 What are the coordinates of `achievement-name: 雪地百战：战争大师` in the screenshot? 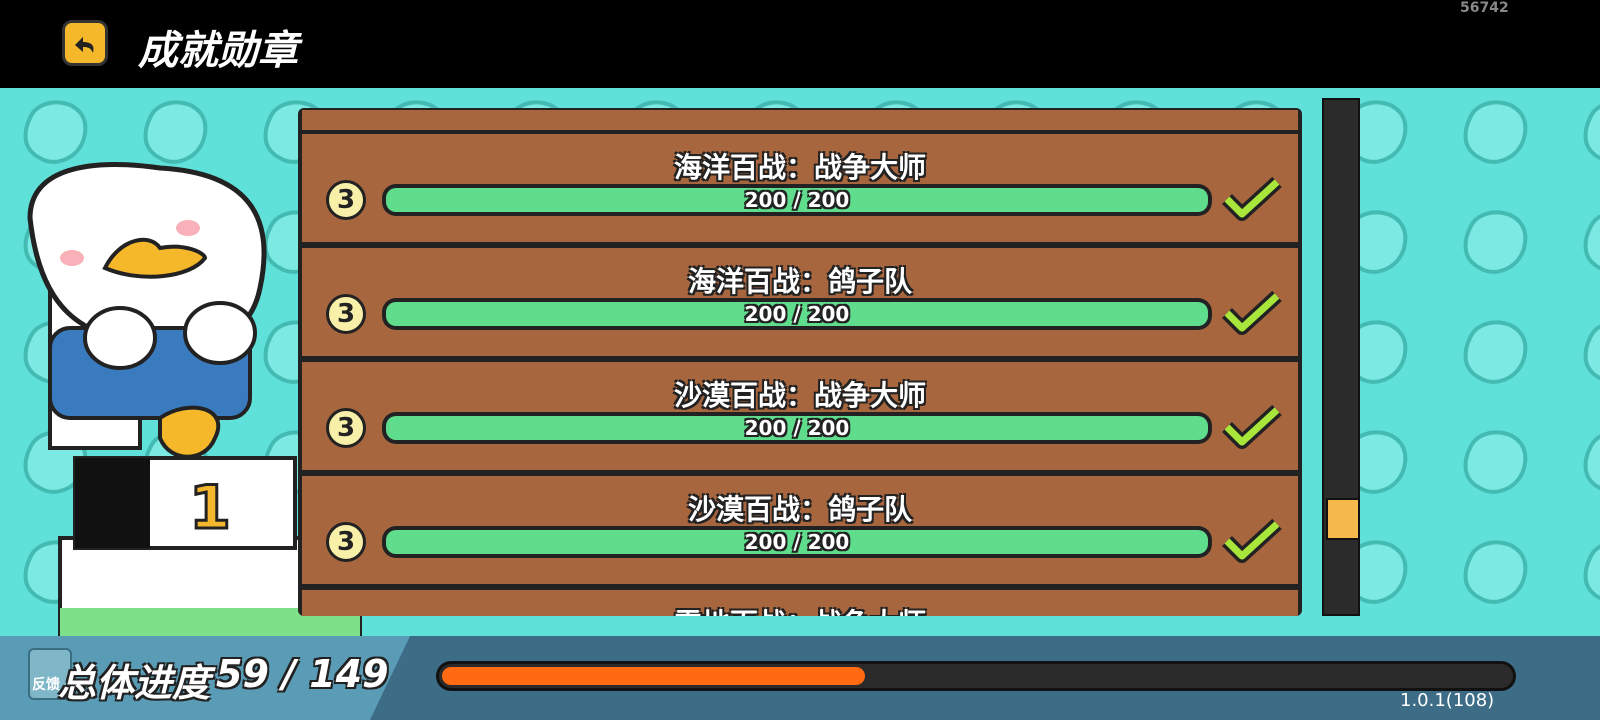 It's located at (800, 609).